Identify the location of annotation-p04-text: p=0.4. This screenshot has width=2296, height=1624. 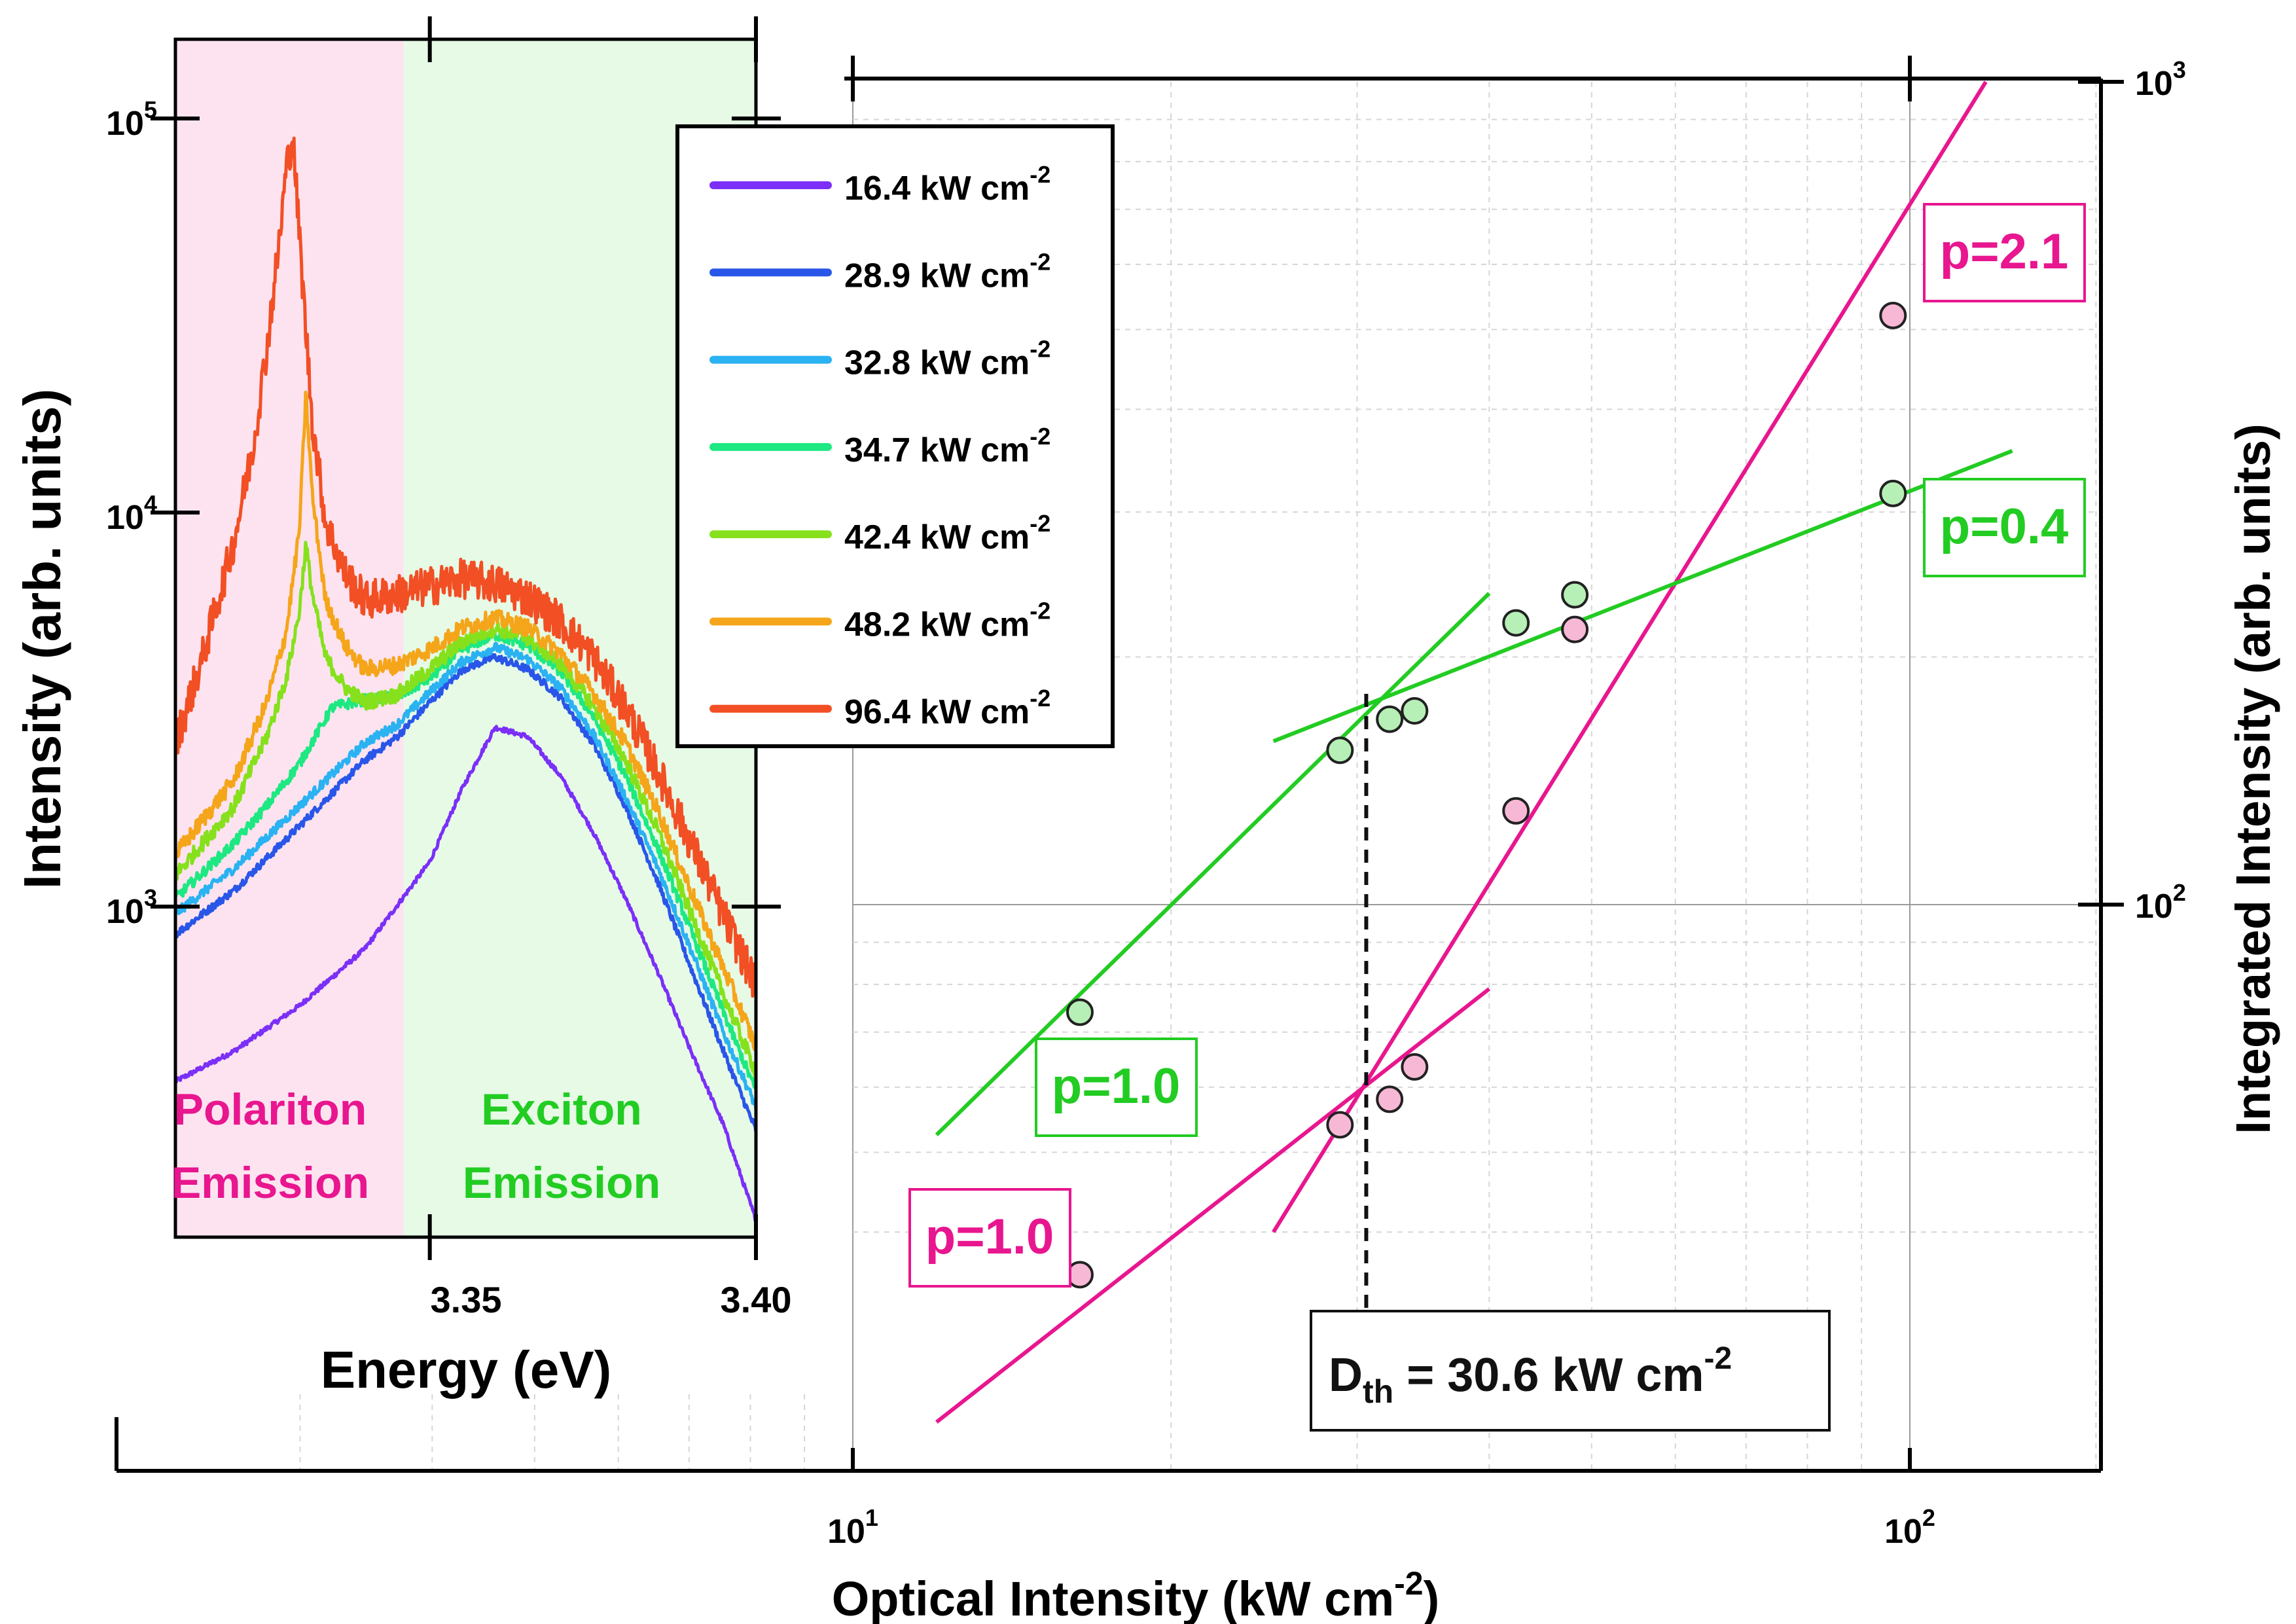
(2004, 526).